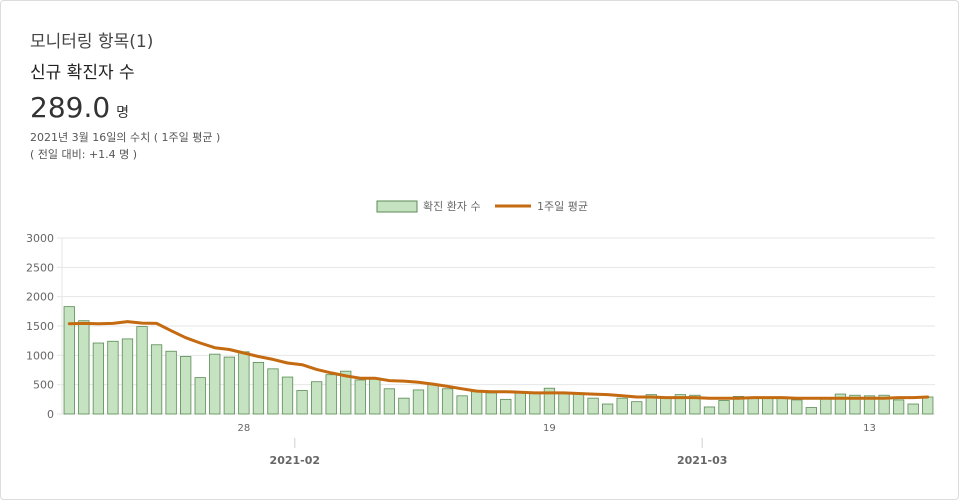  I want to click on legend-label-line: 1주일 평균, so click(562, 206).